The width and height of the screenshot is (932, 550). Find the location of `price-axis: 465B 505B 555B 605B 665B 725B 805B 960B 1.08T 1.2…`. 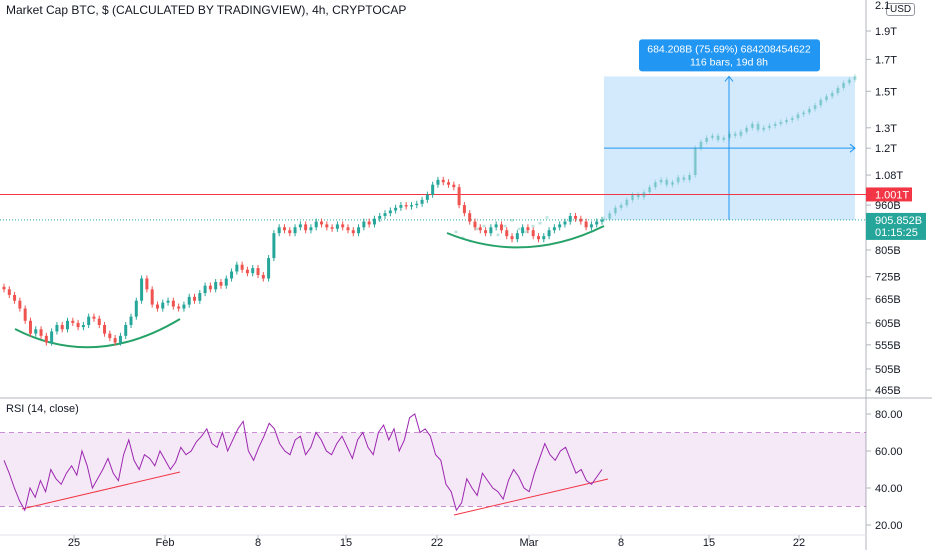

price-axis: 465B 505B 555B 605B 665B 725B 805B 960B 1.08T 1.2… is located at coordinates (884, 198).